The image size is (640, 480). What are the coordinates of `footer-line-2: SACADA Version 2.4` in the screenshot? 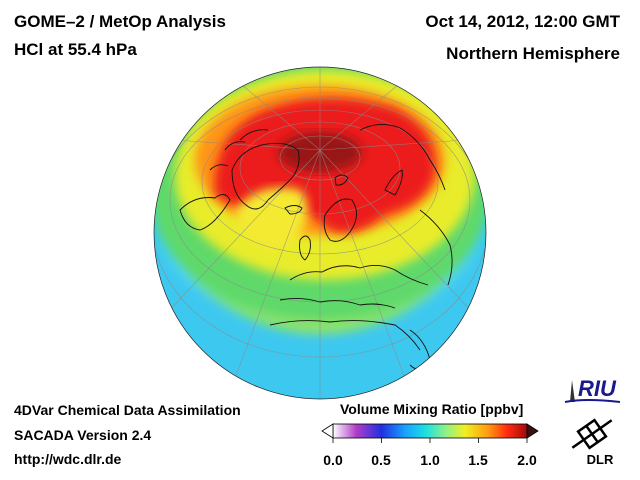 It's located at (83, 435).